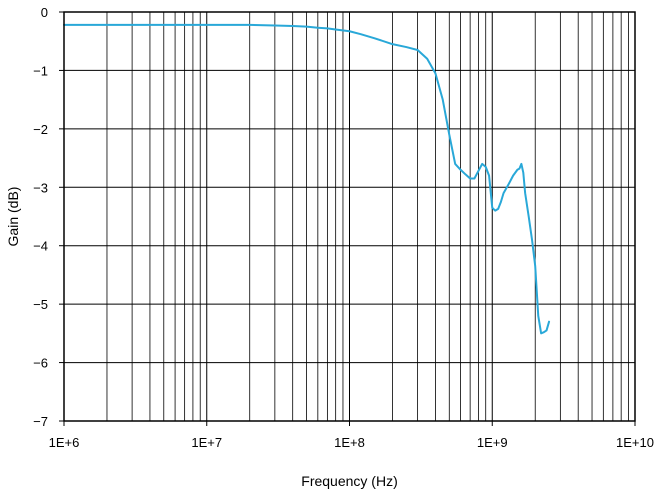 Image resolution: width=662 pixels, height=496 pixels. Describe the element at coordinates (40, 304) in the screenshot. I see `y-tick-label: −5` at that location.